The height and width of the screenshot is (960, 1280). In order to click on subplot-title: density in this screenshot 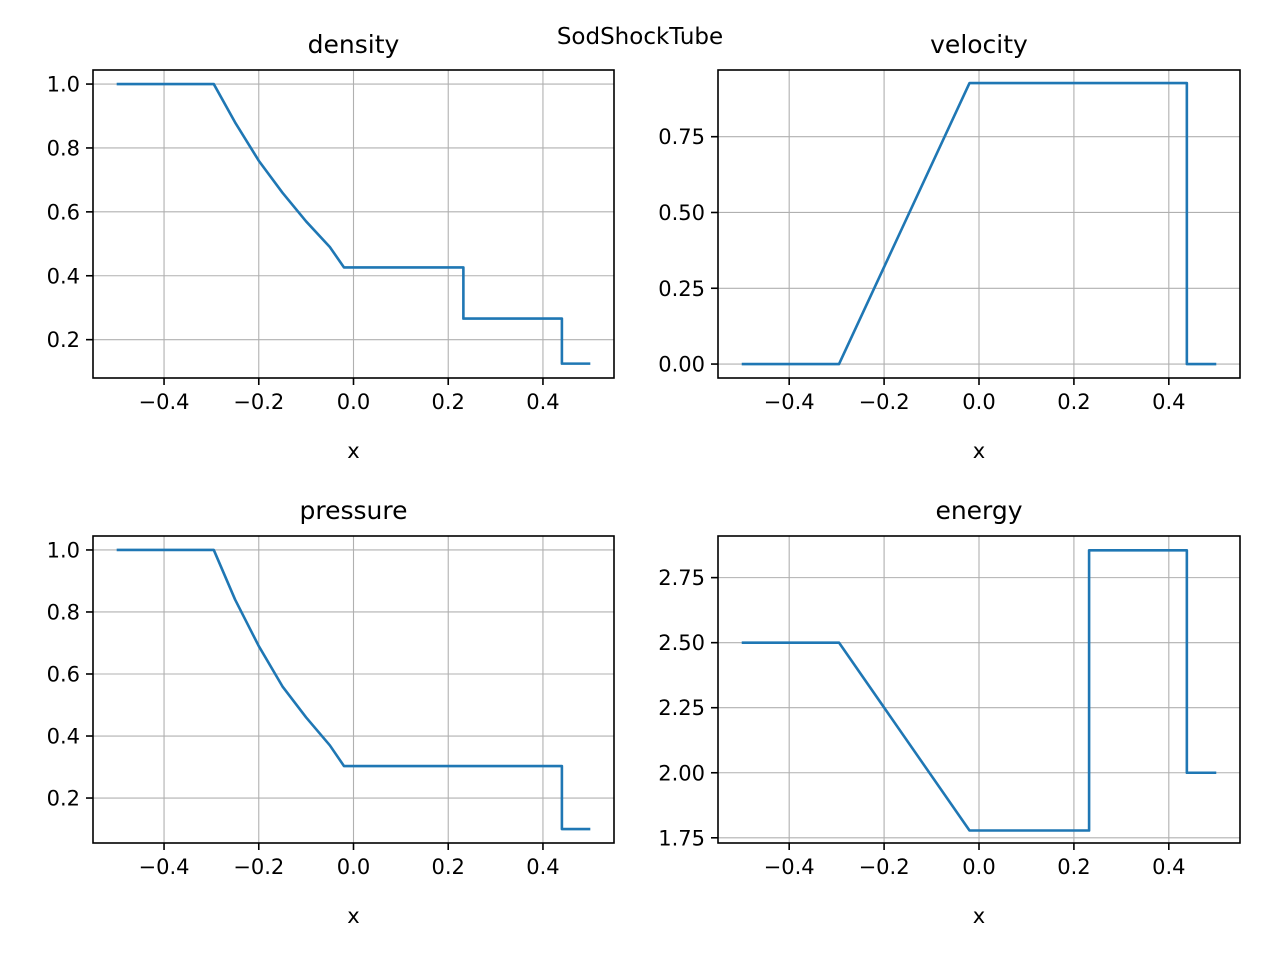, I will do `click(354, 44)`.